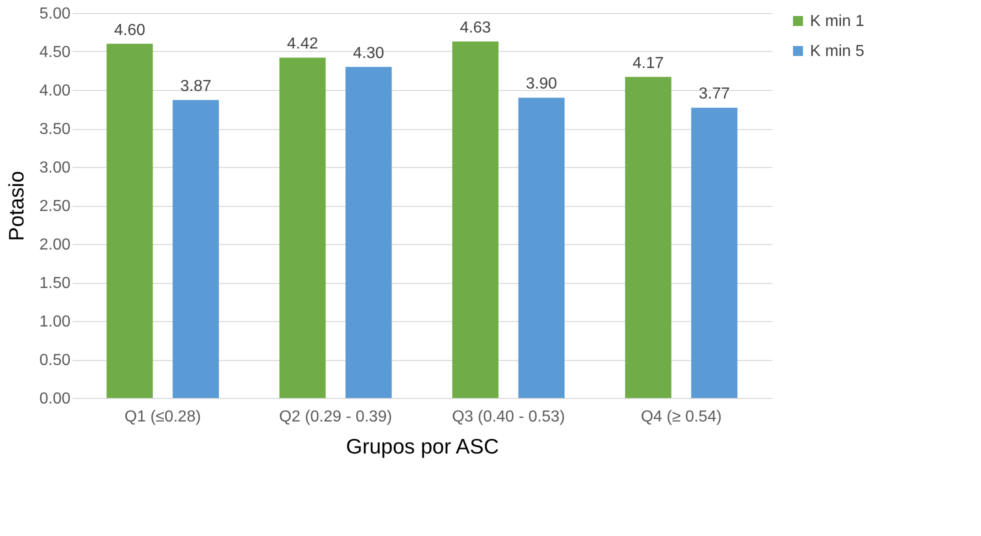 The image size is (981, 536). Describe the element at coordinates (508, 417) in the screenshot. I see `x-tick-label: Q3 (0.40 - 0.53)` at that location.